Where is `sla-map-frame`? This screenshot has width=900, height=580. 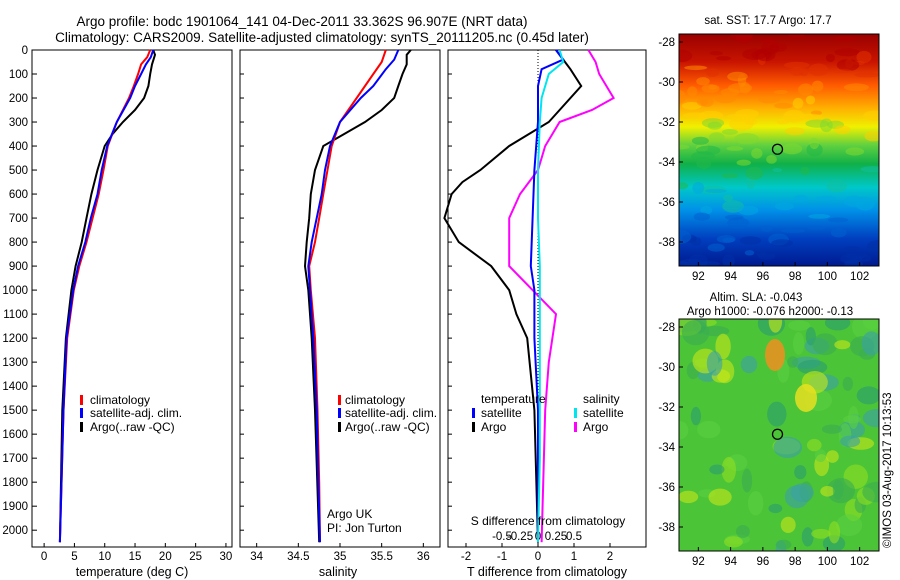
sla-map-frame is located at coordinates (779, 435).